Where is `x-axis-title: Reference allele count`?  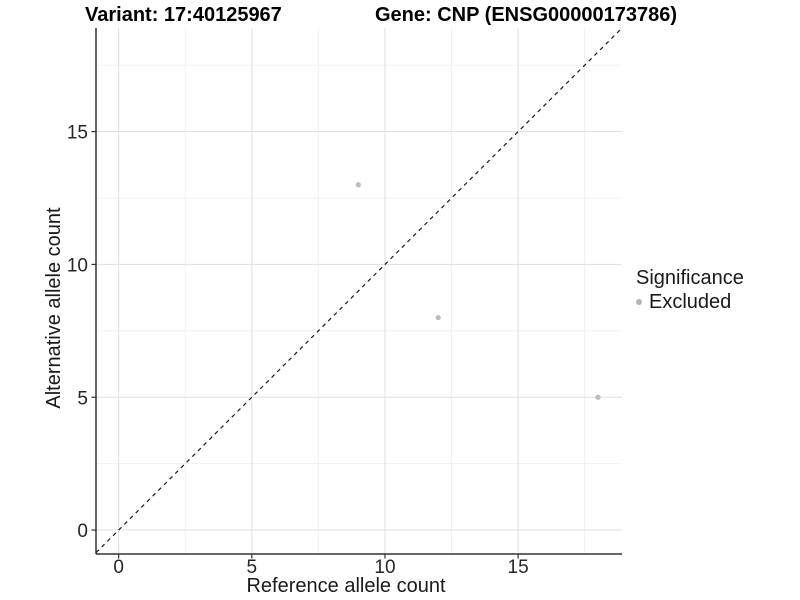
x-axis-title: Reference allele count is located at coordinates (346, 586).